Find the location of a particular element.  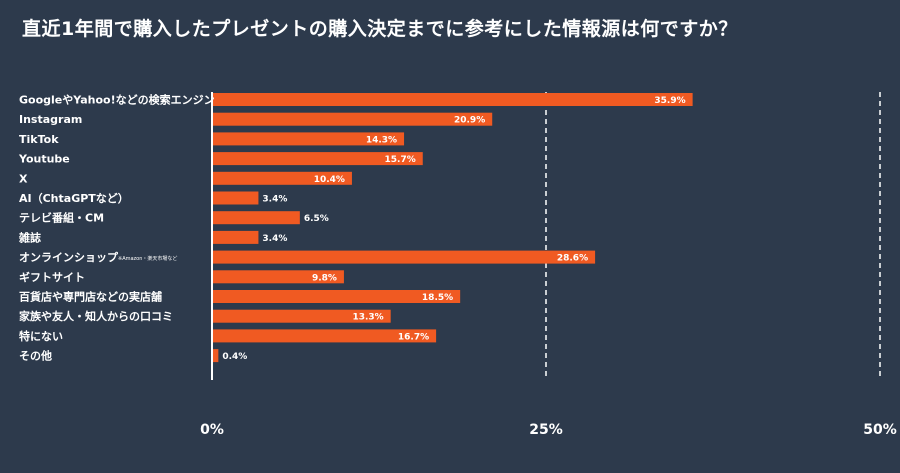

category-label: オンラインショップ is located at coordinates (69, 257).